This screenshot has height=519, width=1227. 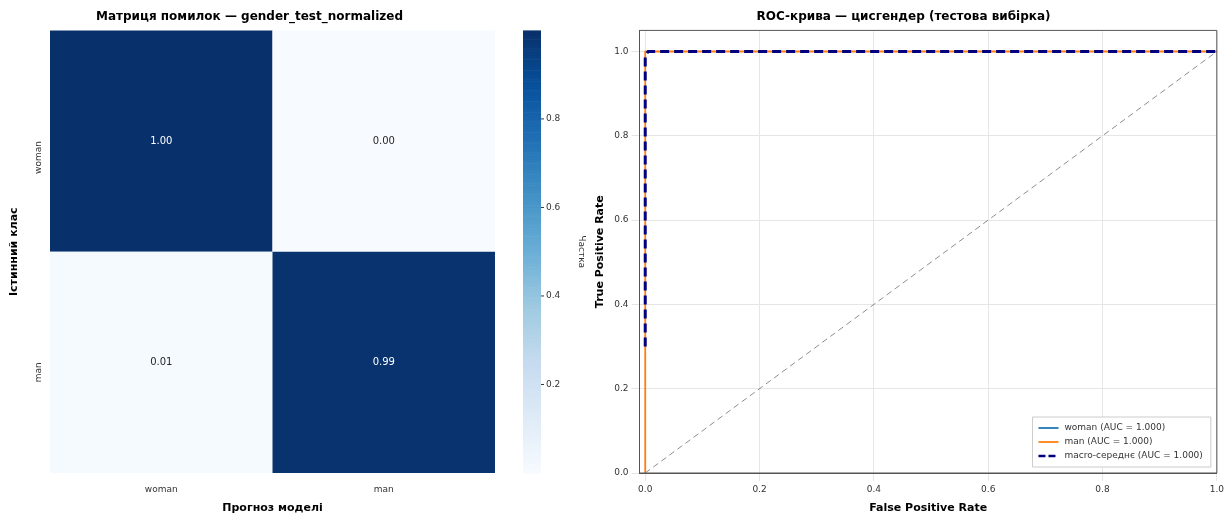 What do you see at coordinates (600, 252) in the screenshot?
I see `y-axis-title: True Positive Rate` at bounding box center [600, 252].